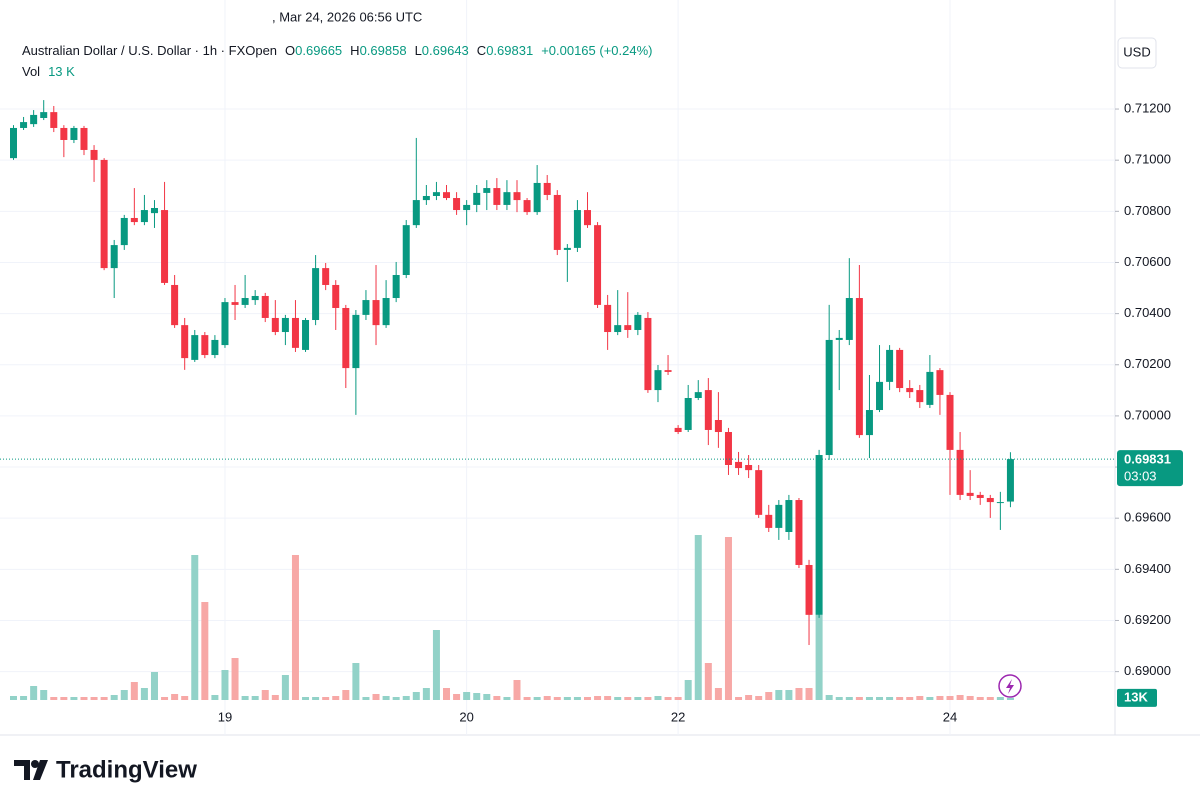 This screenshot has height=806, width=1200. Describe the element at coordinates (1137, 697) in the screenshot. I see `volume-tag-box` at that location.